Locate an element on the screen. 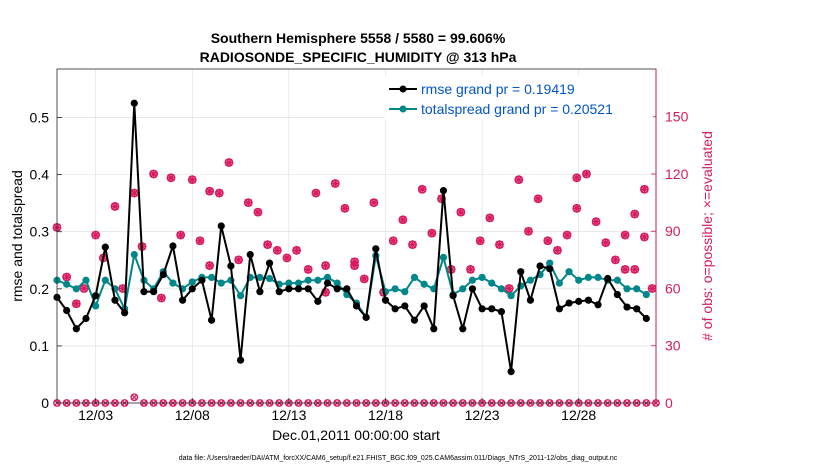 This screenshot has width=830, height=470. y-left-tick-label: 0 is located at coordinates (45, 403).